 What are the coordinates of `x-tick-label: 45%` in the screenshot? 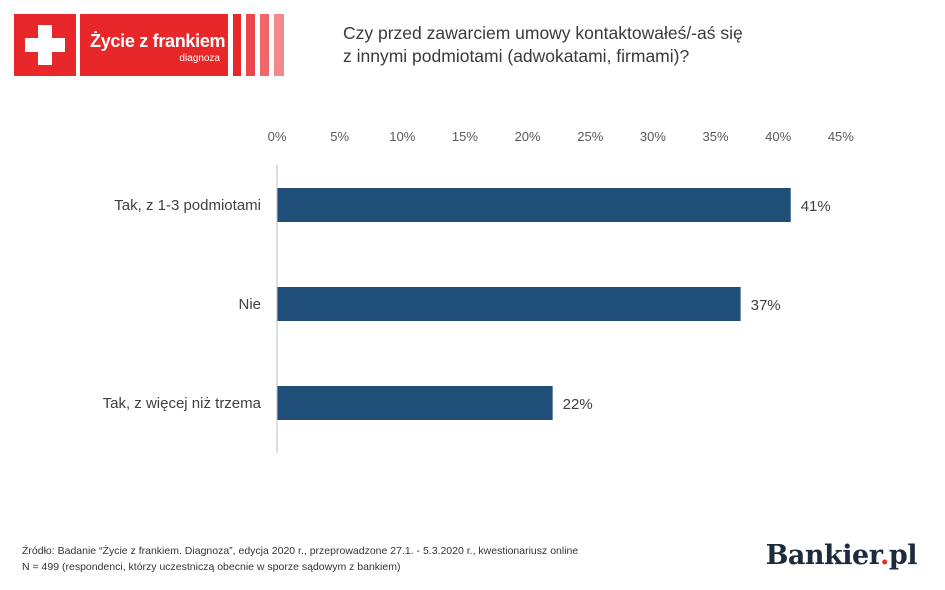 It's located at (841, 136).